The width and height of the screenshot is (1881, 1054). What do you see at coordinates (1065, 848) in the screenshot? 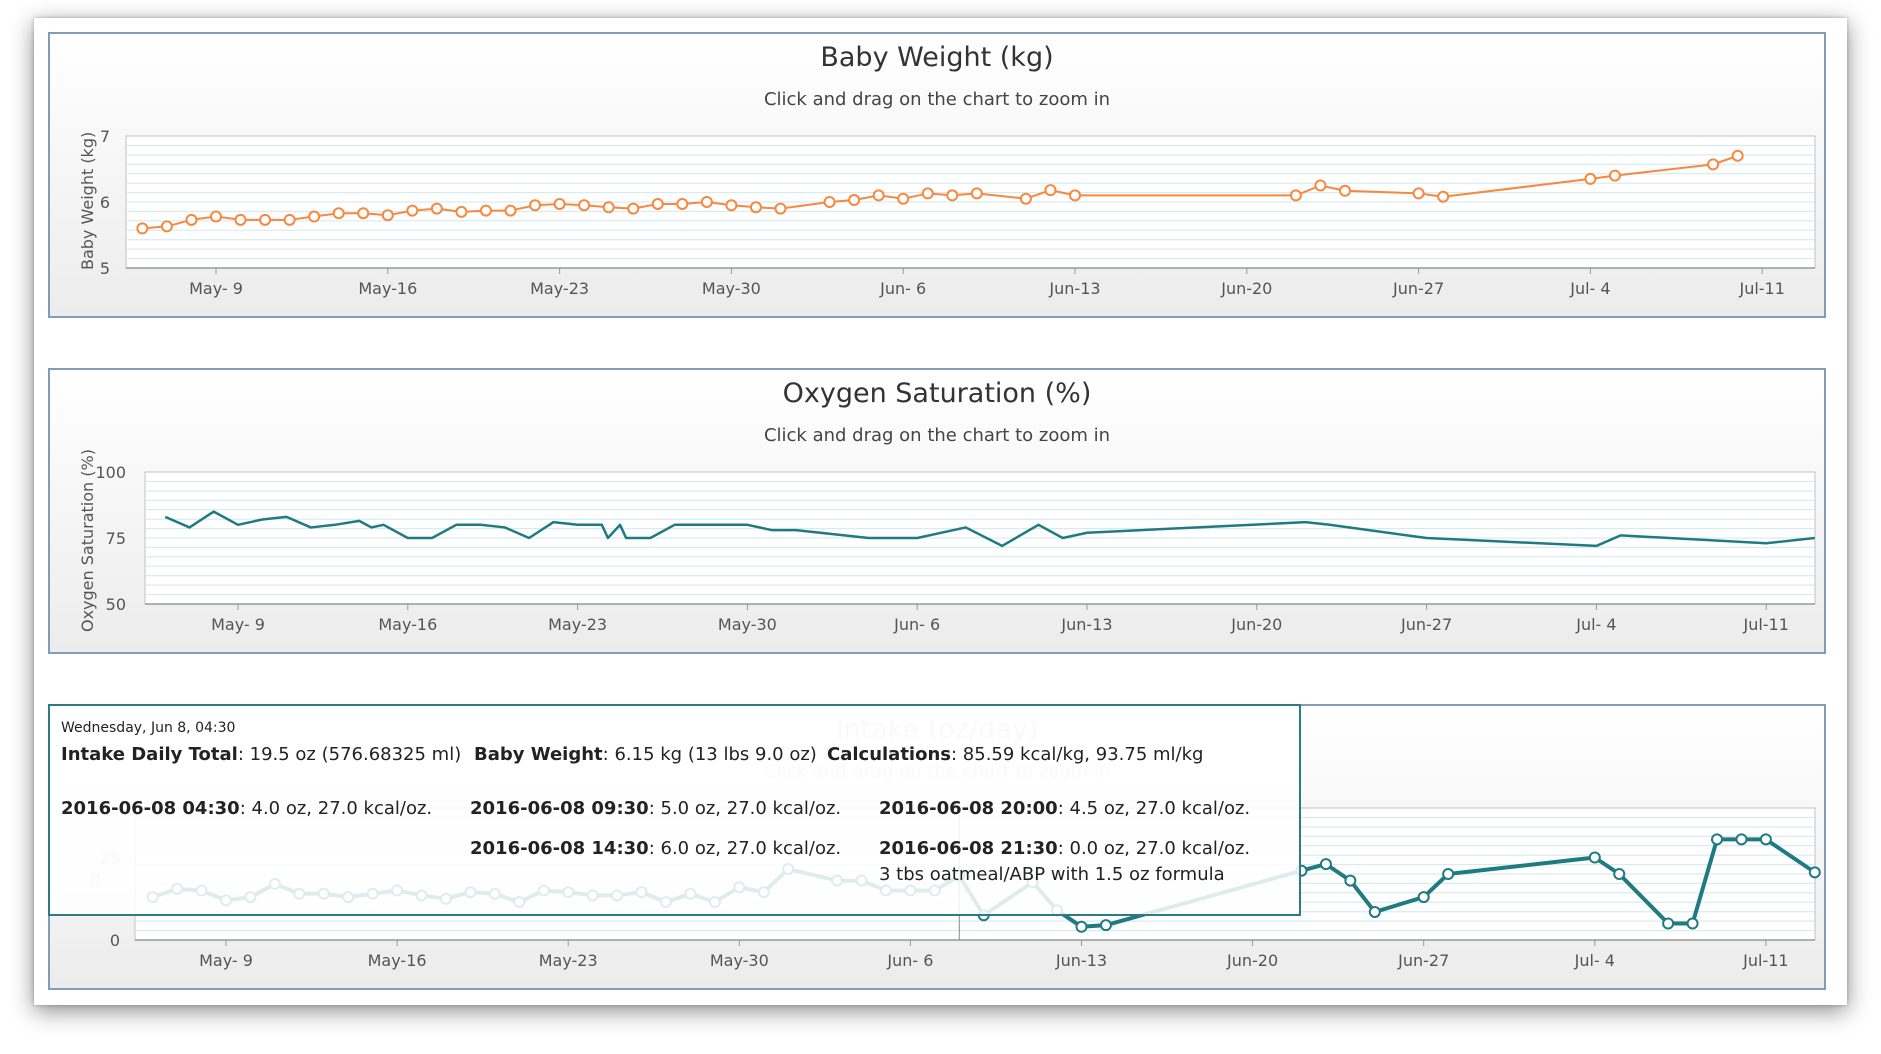
I see `tooltip-entry: 2016-06-08 21:30: 0.0 oz, 27.0 kcal/oz.` at bounding box center [1065, 848].